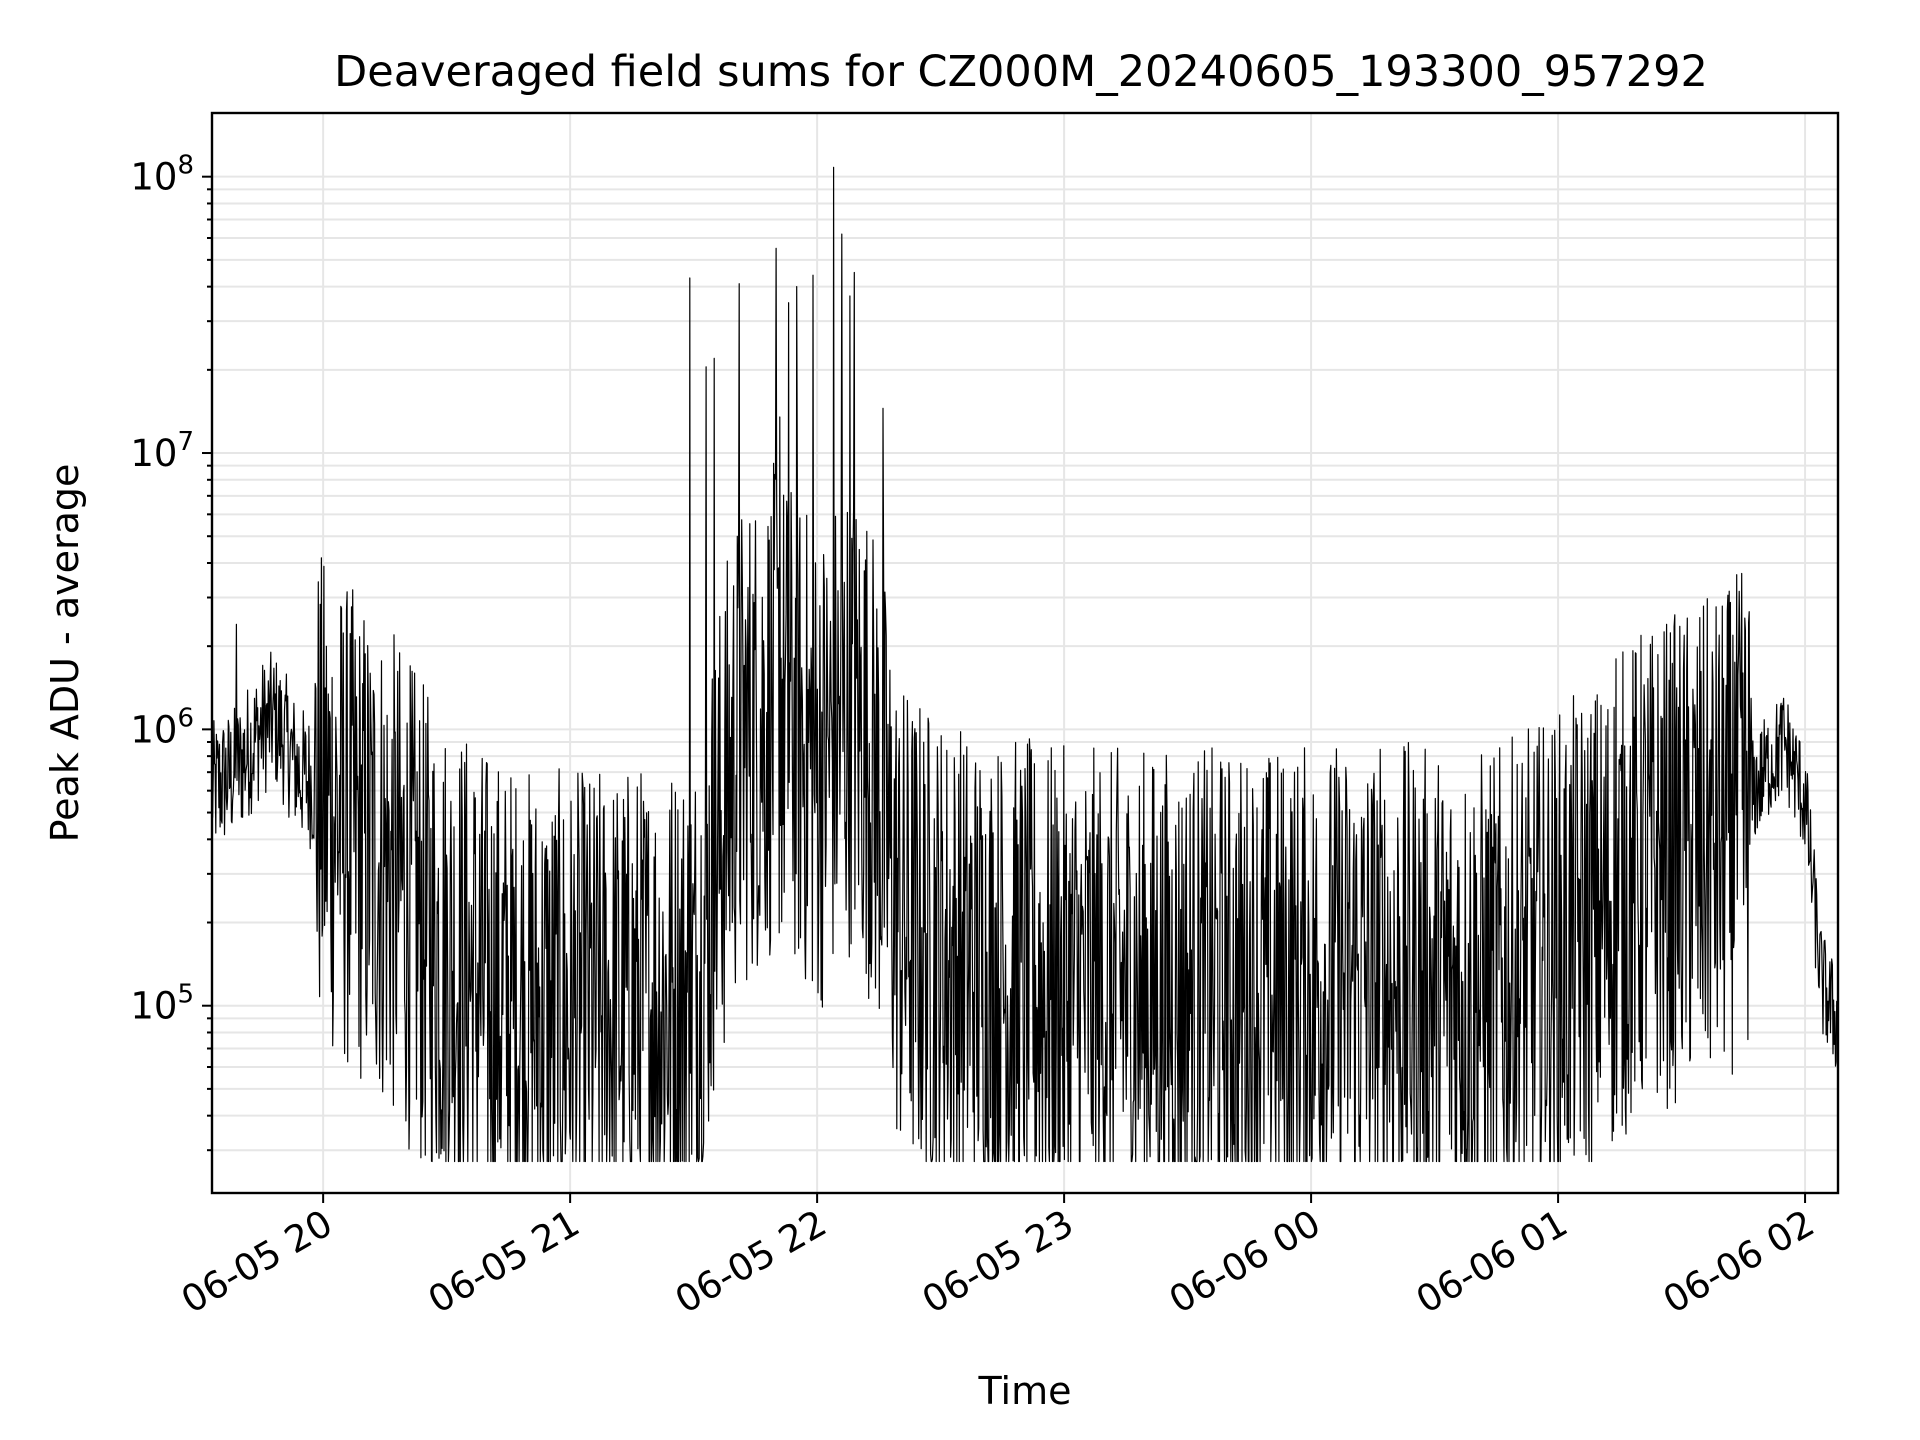 Image resolution: width=1920 pixels, height=1440 pixels. I want to click on y-tick-label: 107, so click(162, 451).